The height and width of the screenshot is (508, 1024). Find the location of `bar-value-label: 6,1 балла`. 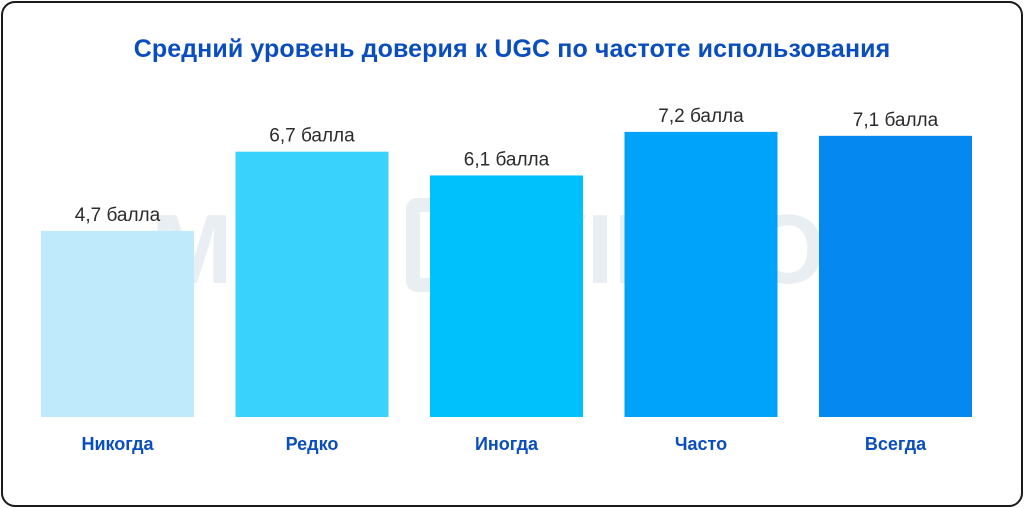

bar-value-label: 6,1 балла is located at coordinates (507, 159).